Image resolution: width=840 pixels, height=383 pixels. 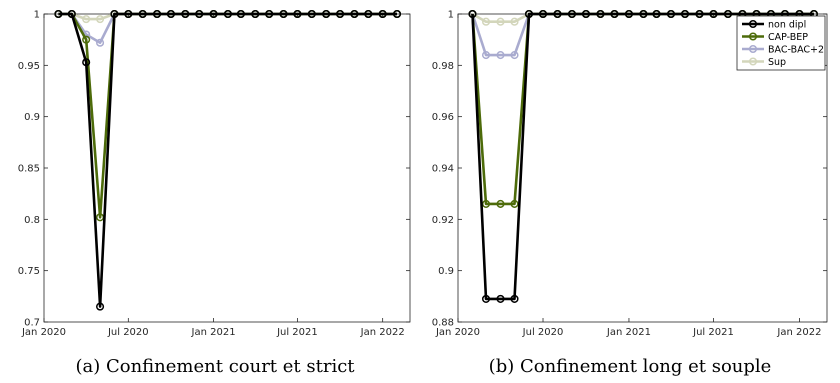 I want to click on y-tick-label: 0.94, so click(x=443, y=169).